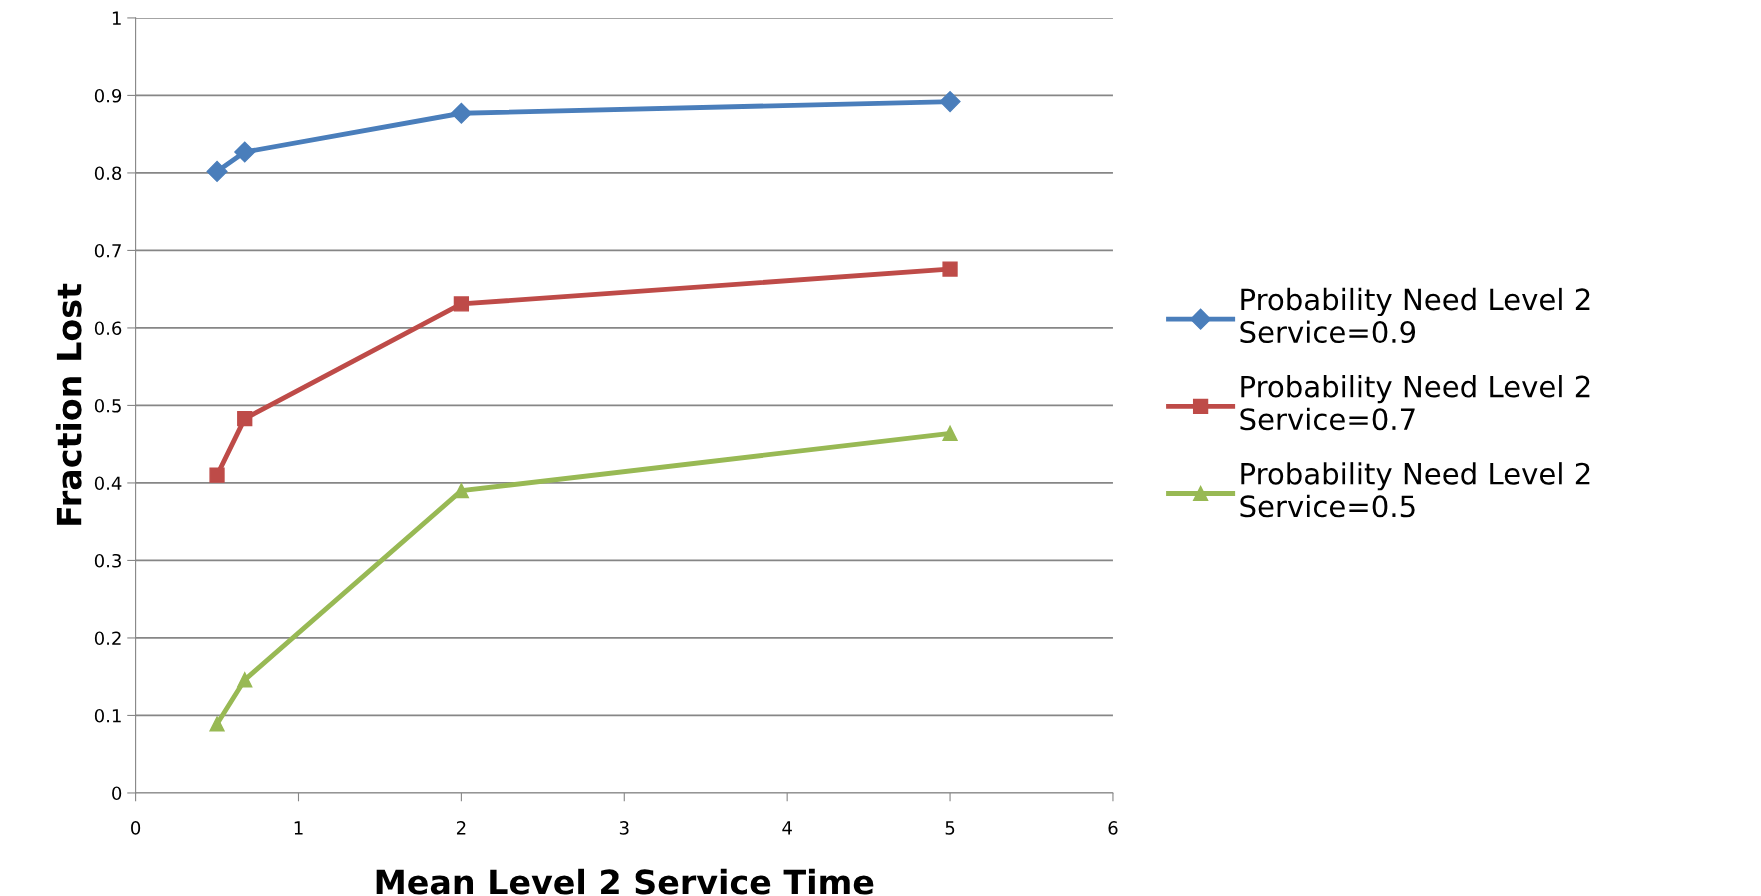  I want to click on y-tick-label: 0.3, so click(107, 560).